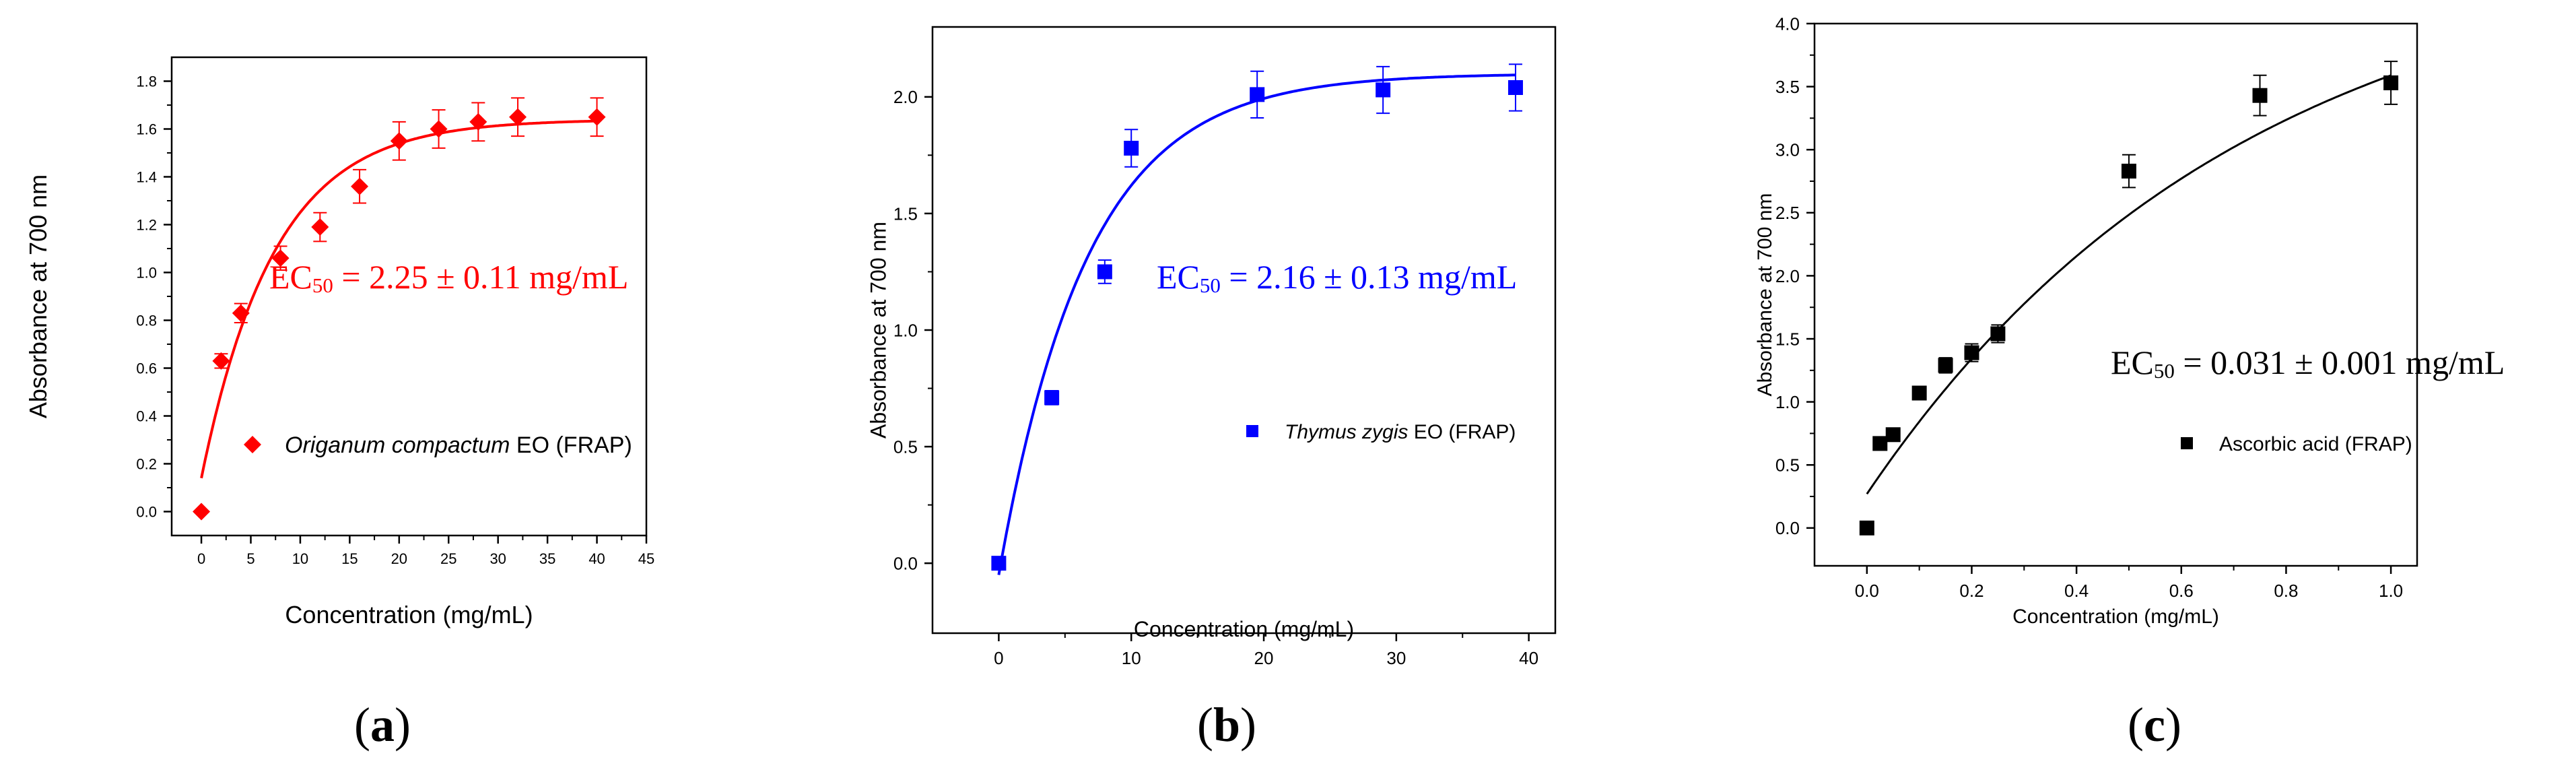  What do you see at coordinates (1369, 277) in the screenshot?
I see `panel-b-ec50-value: = 2.16 ± 0.13 mg/mL` at bounding box center [1369, 277].